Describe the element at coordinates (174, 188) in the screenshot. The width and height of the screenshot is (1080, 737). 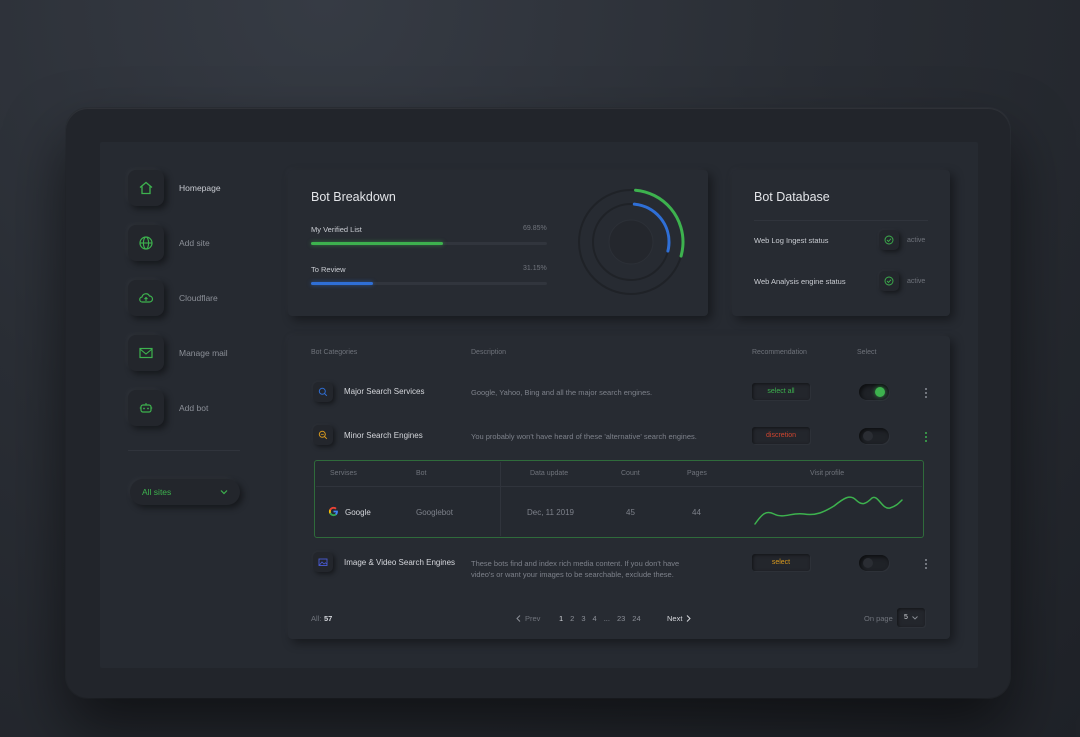
I see `sidebar-item-homepage: Homepage` at that location.